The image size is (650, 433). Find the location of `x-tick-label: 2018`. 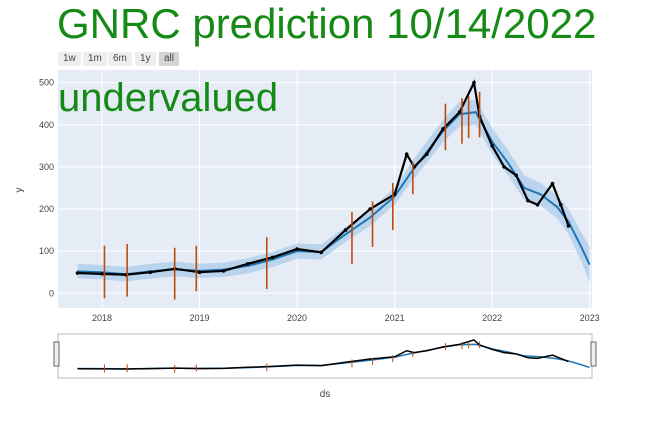

x-tick-label: 2018 is located at coordinates (102, 318).